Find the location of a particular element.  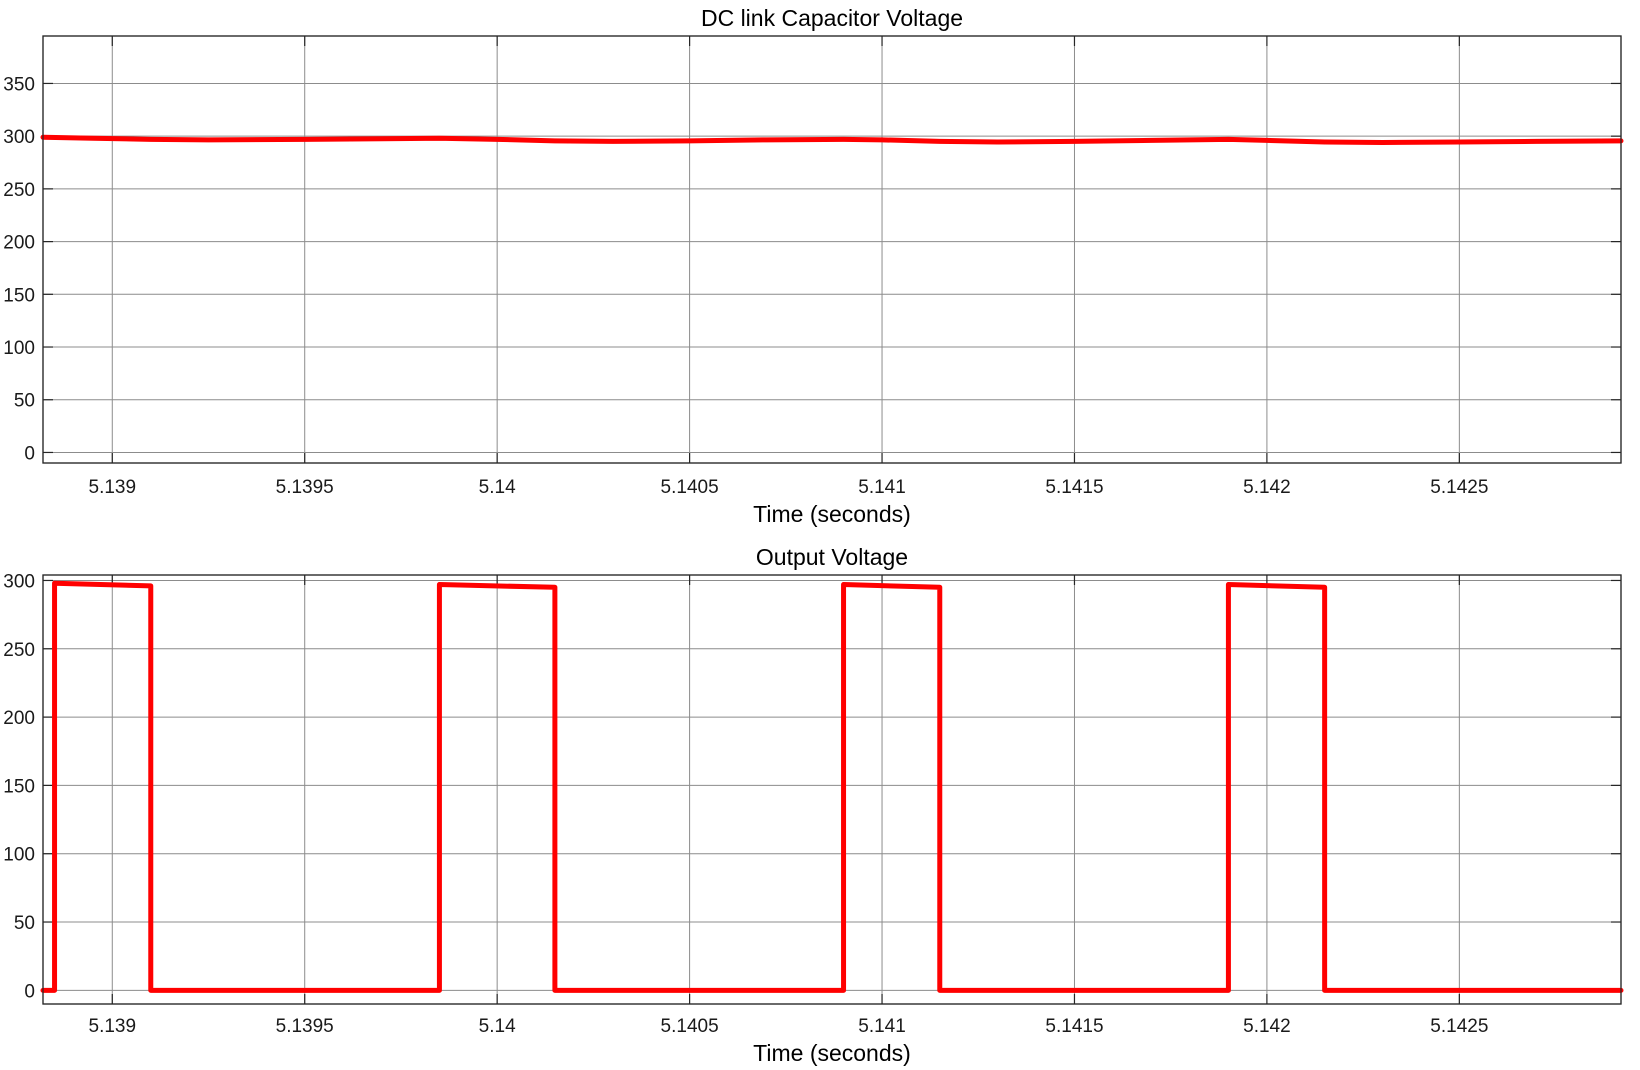

output-x-tick-label: 5.1405 is located at coordinates (690, 1026).